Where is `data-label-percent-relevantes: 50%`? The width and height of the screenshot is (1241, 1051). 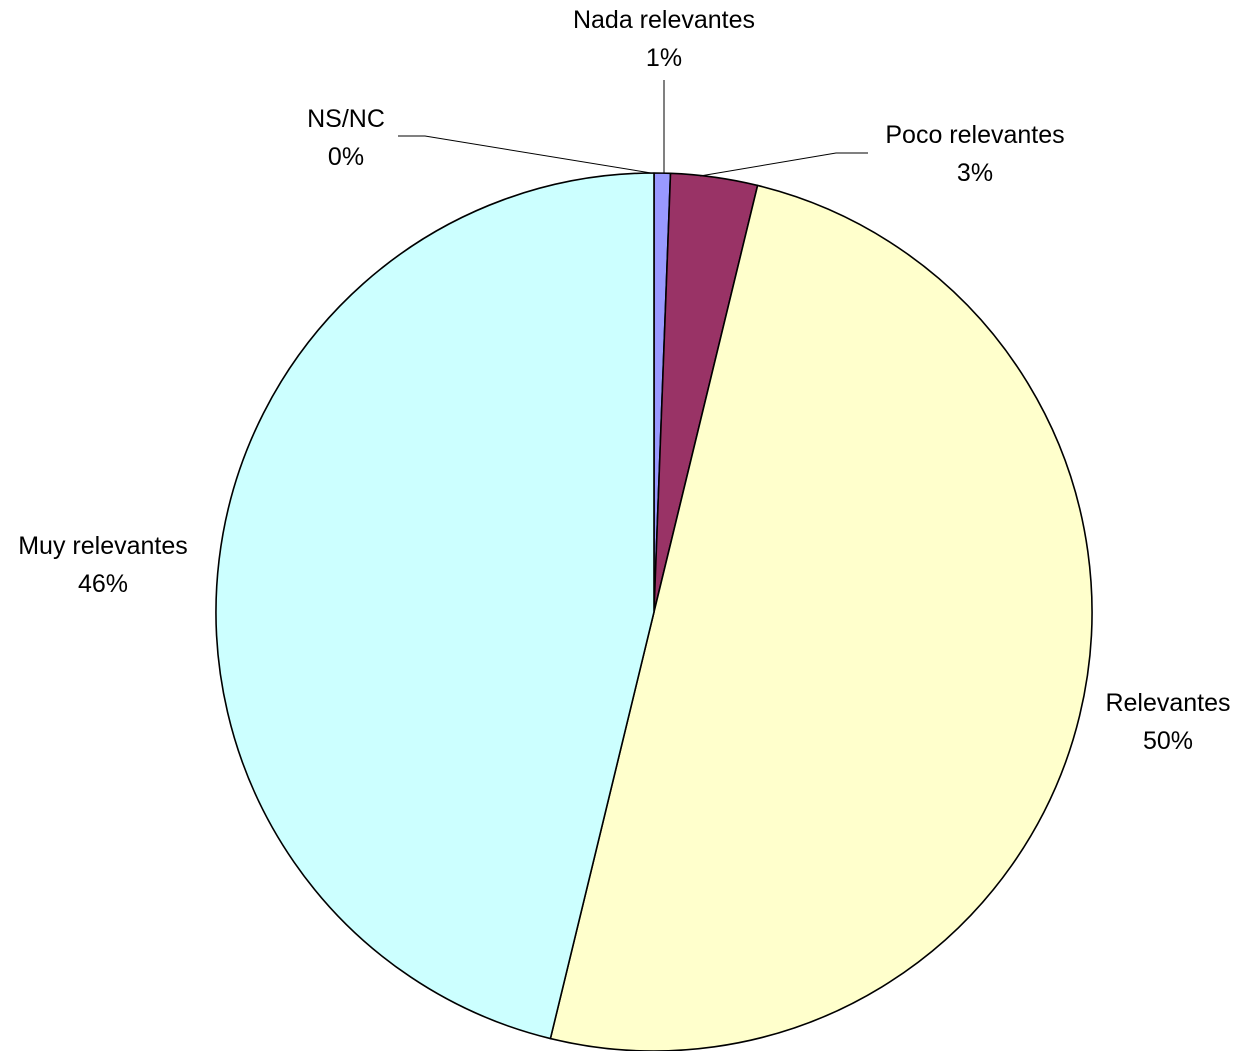
data-label-percent-relevantes: 50% is located at coordinates (1168, 741).